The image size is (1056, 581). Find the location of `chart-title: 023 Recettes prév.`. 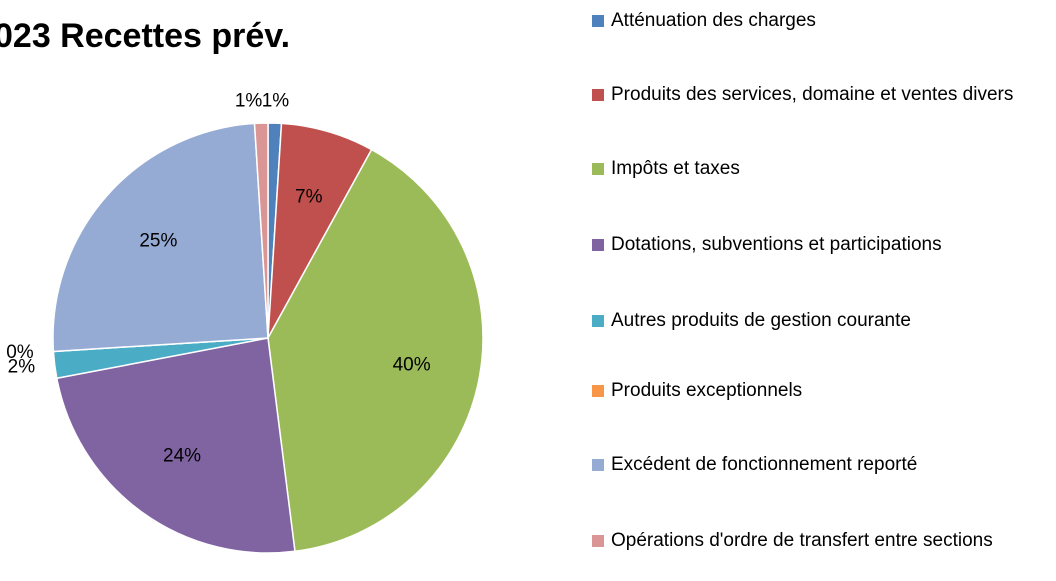

chart-title: 023 Recettes prév. is located at coordinates (145, 36).